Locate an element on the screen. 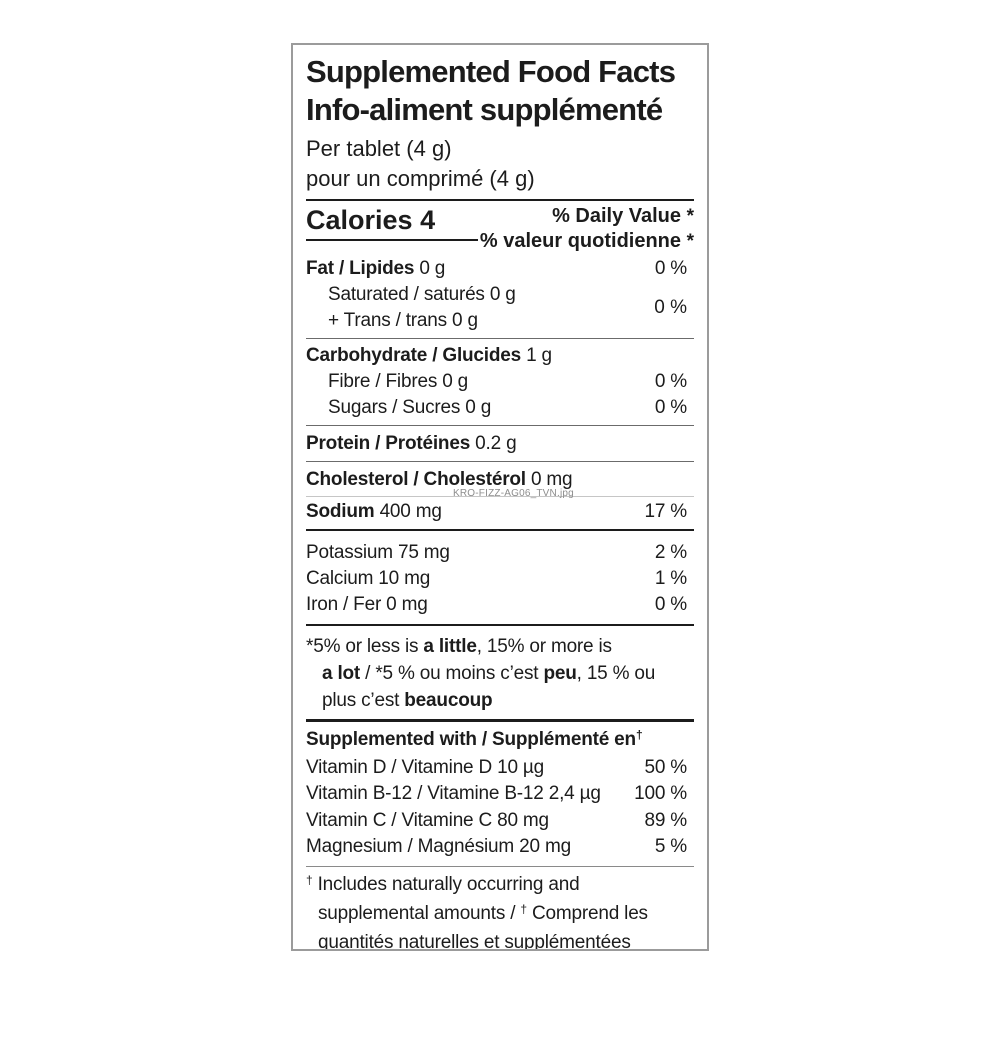  vitamin-b12-dv: 100 % is located at coordinates (660, 793).